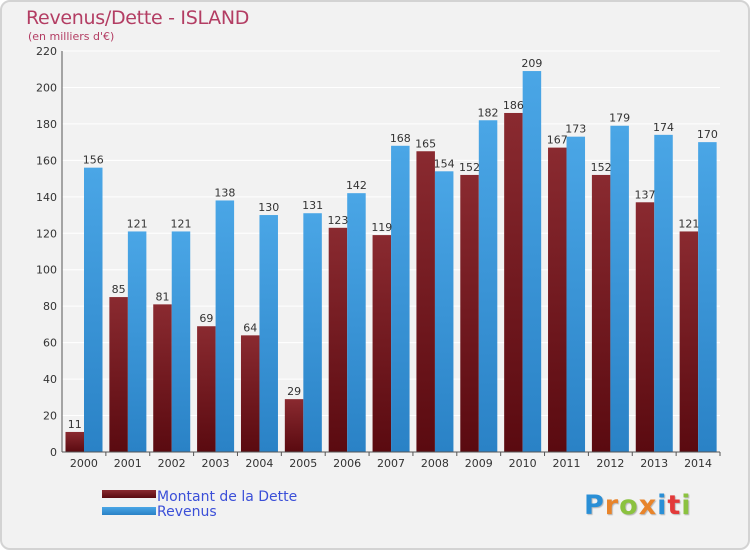  Describe the element at coordinates (46, 197) in the screenshot. I see `y-tick-label: 140` at that location.